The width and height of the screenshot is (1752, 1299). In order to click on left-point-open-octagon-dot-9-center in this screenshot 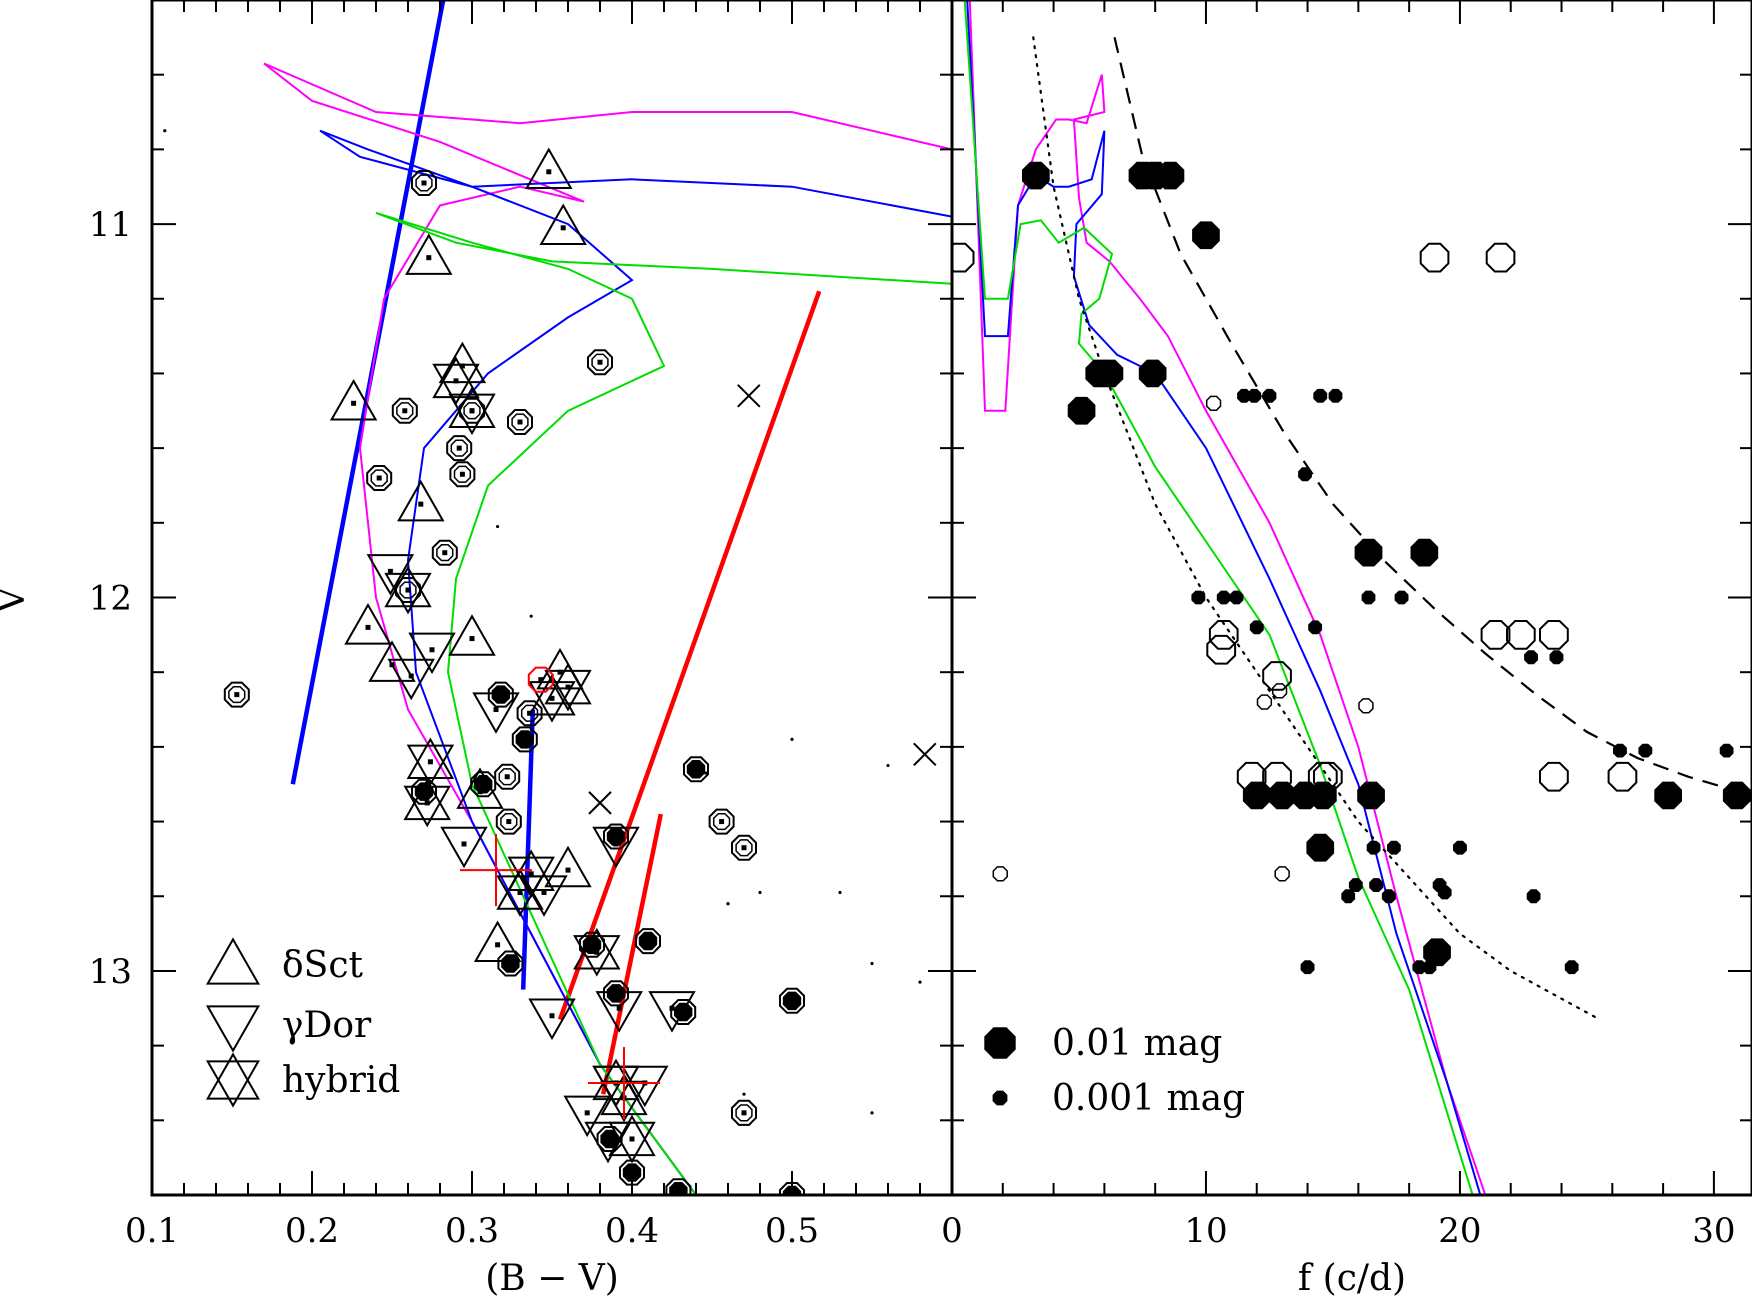, I will do `click(445, 553)`.